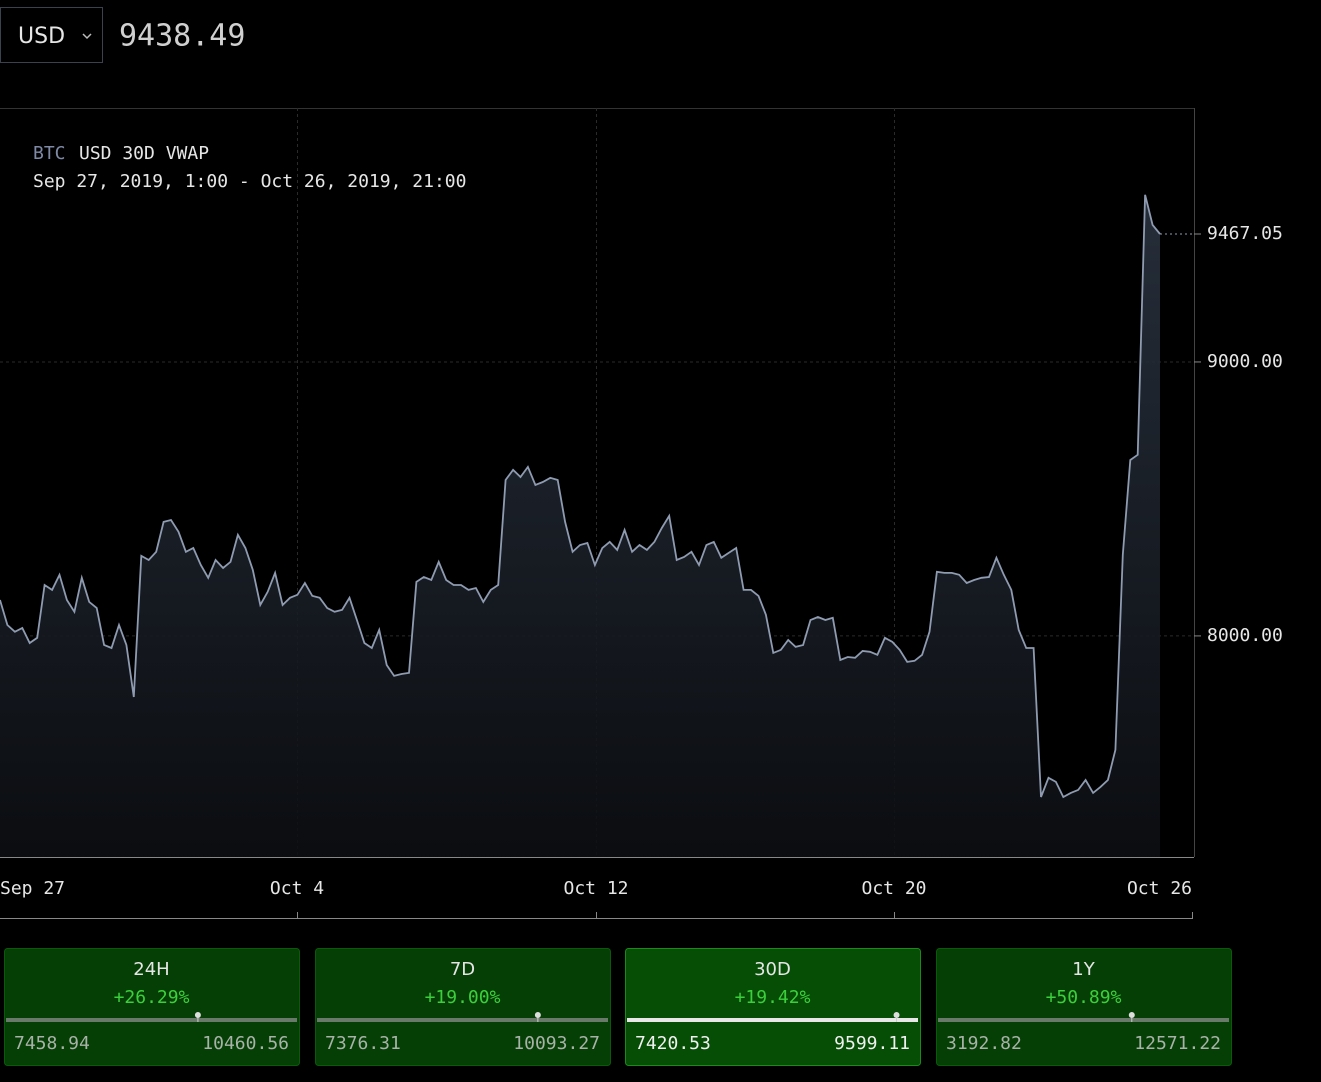 This screenshot has width=1321, height=1082. What do you see at coordinates (556, 1043) in the screenshot?
I see `card-high: 10093.27` at bounding box center [556, 1043].